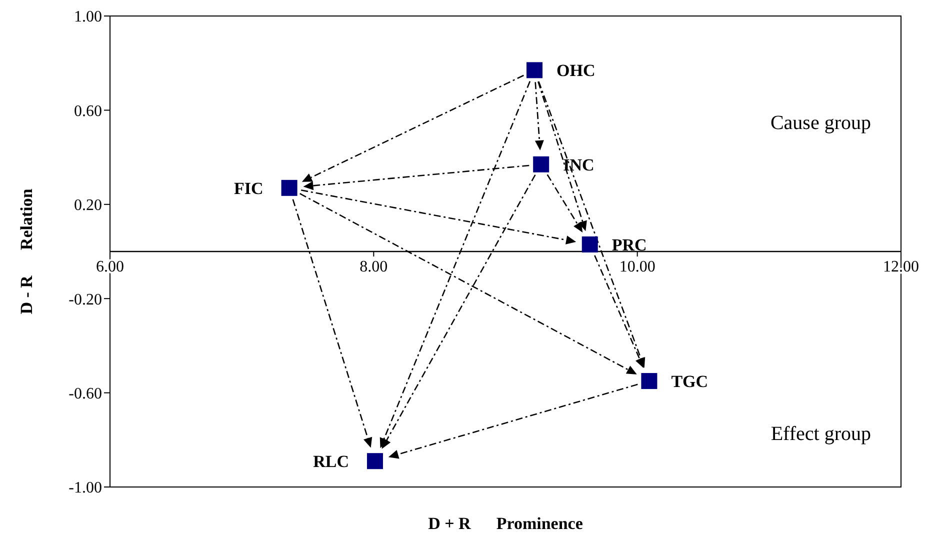 Image resolution: width=929 pixels, height=535 pixels. What do you see at coordinates (85, 393) in the screenshot?
I see `y-tick-label: -0.60` at bounding box center [85, 393].